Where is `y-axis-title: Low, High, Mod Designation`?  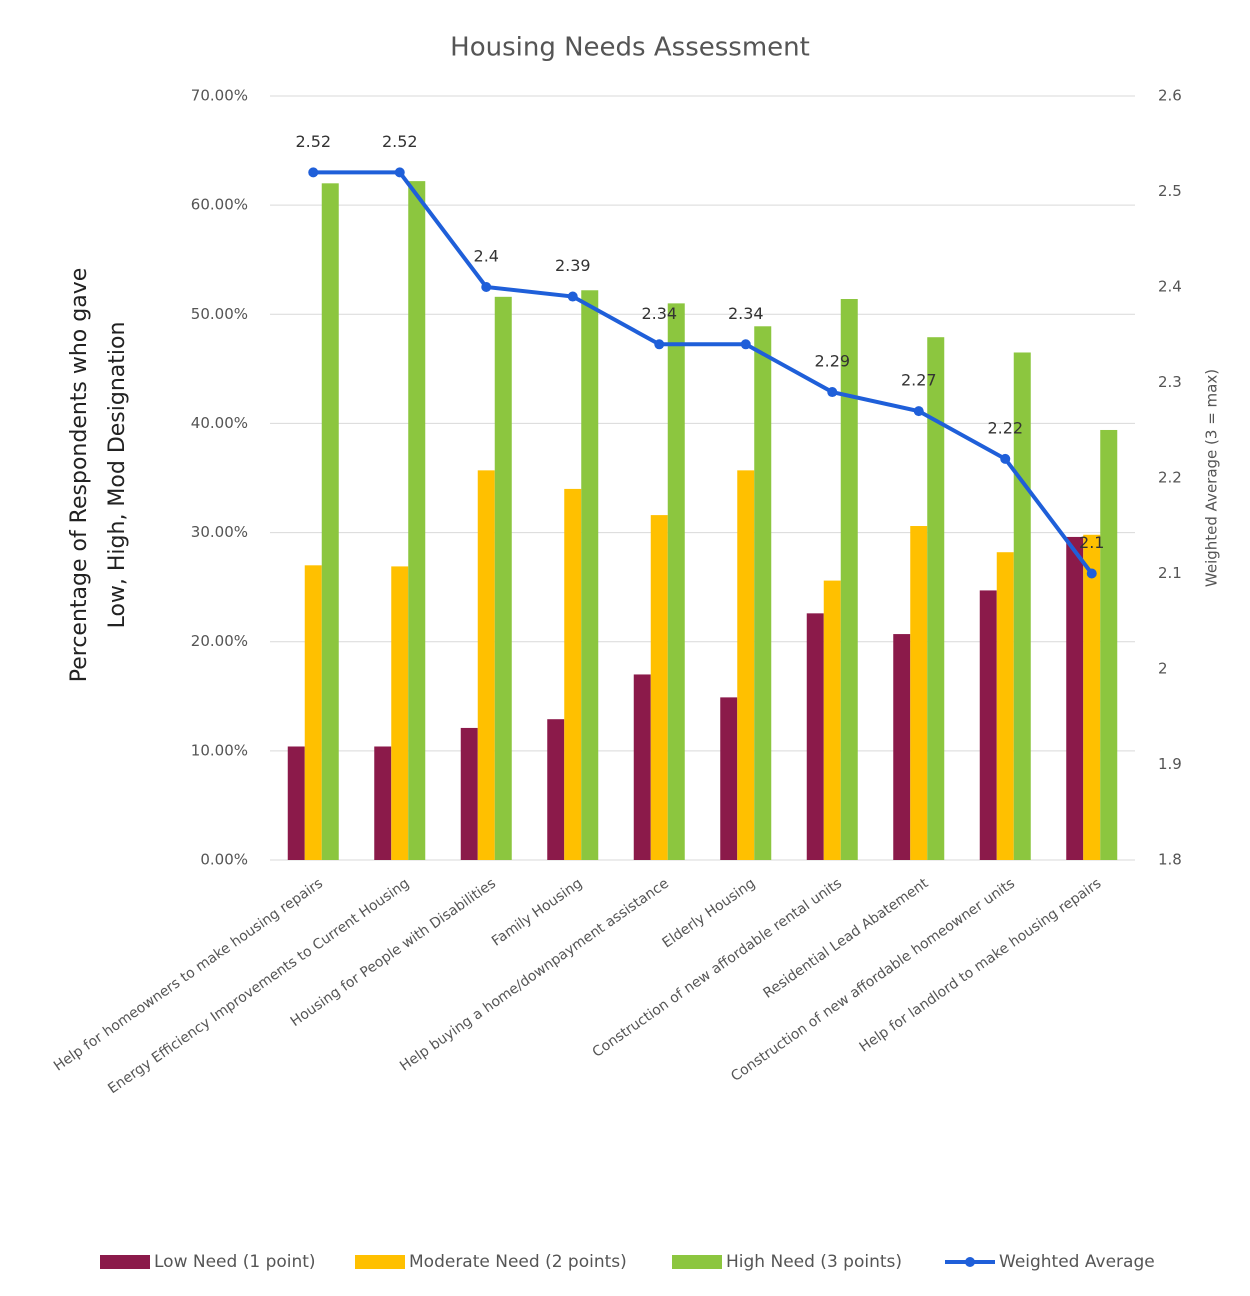
y-axis-title: Low, High, Mod Designation is located at coordinates (117, 475).